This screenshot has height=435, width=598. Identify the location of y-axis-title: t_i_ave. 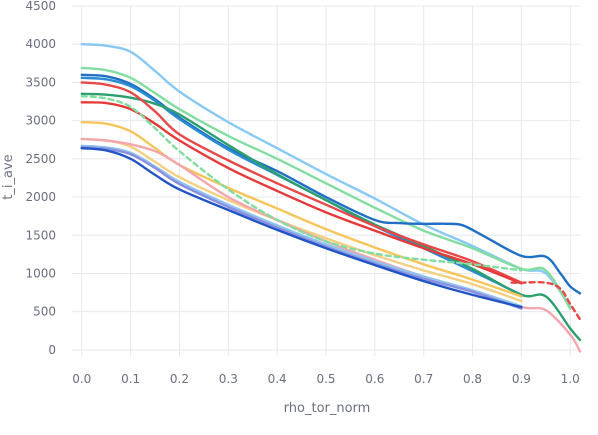
(8, 176).